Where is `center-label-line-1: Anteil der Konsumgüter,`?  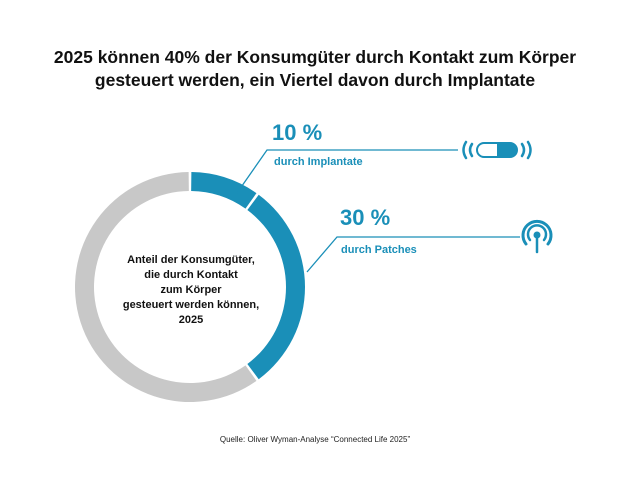
center-label-line-1: Anteil der Konsumgüter, is located at coordinates (191, 260).